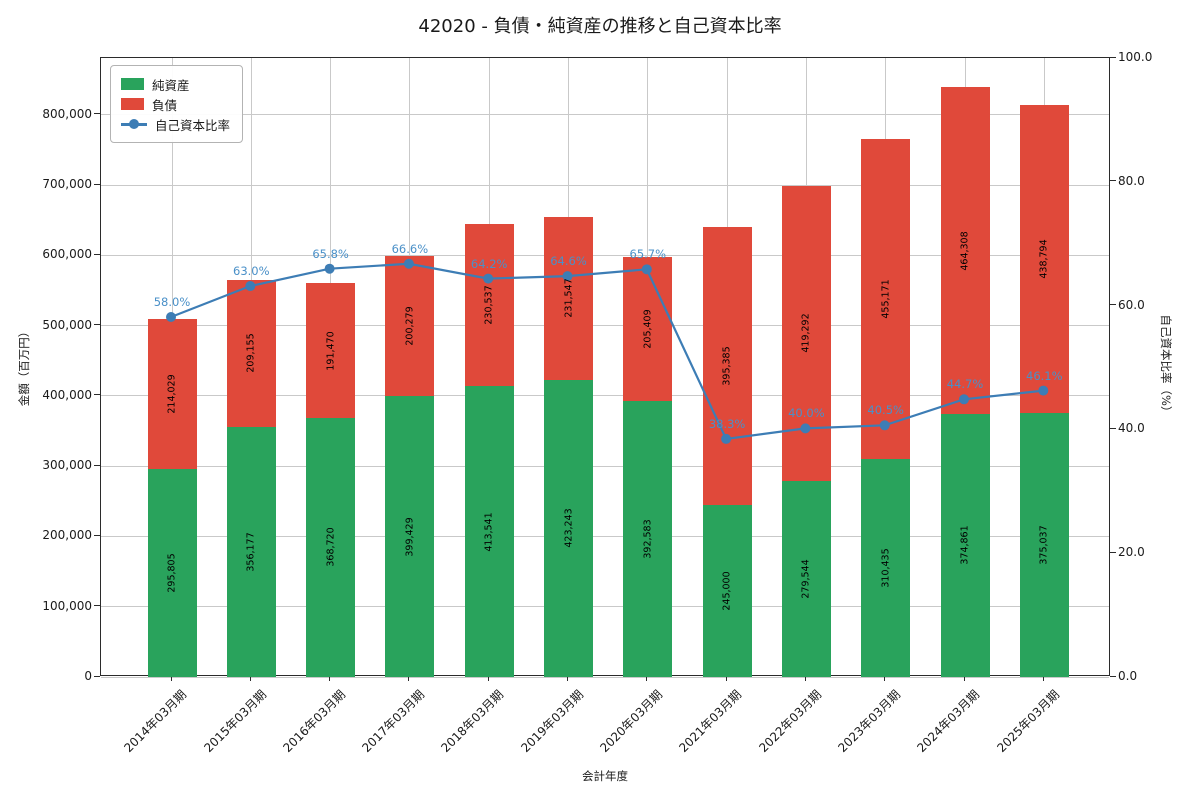  I want to click on legend-item-equity-ratio: 自己資本比率, so click(175, 124).